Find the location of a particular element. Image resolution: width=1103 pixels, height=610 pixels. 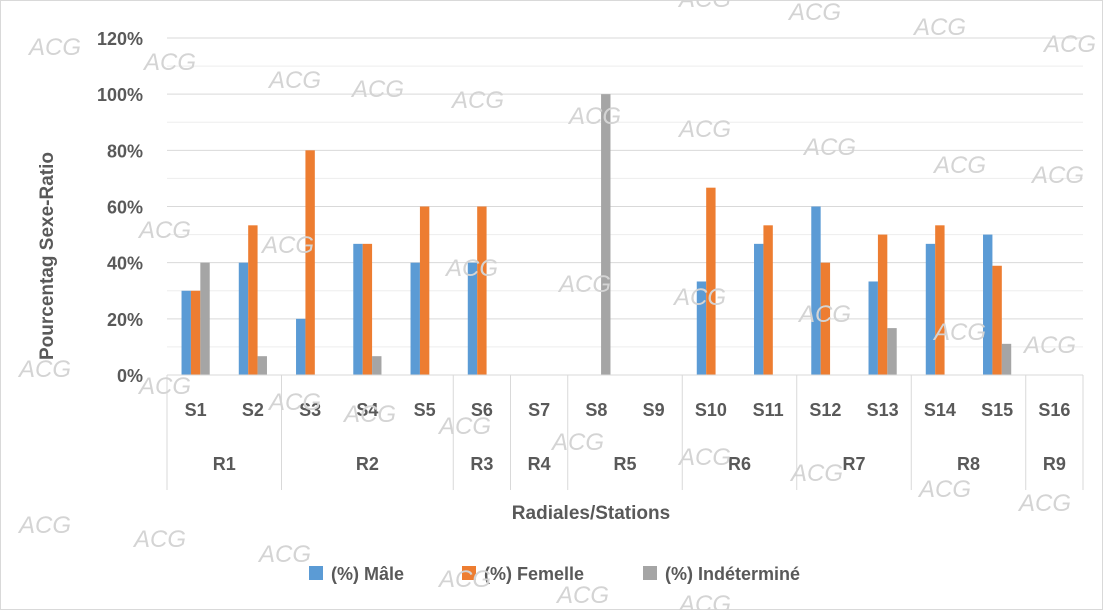

y-tick-label: 60% is located at coordinates (125, 208).